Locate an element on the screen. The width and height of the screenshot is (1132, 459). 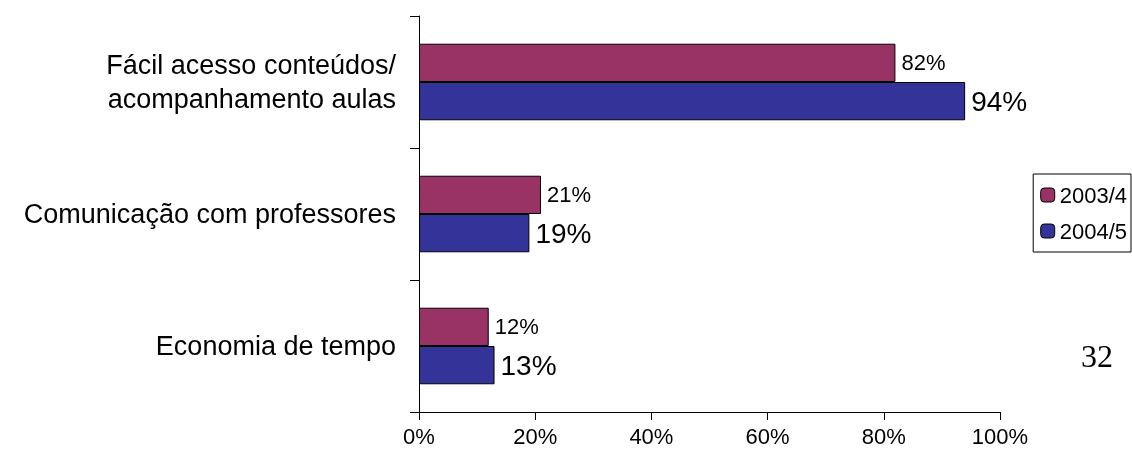
data-label: 82% is located at coordinates (923, 63).